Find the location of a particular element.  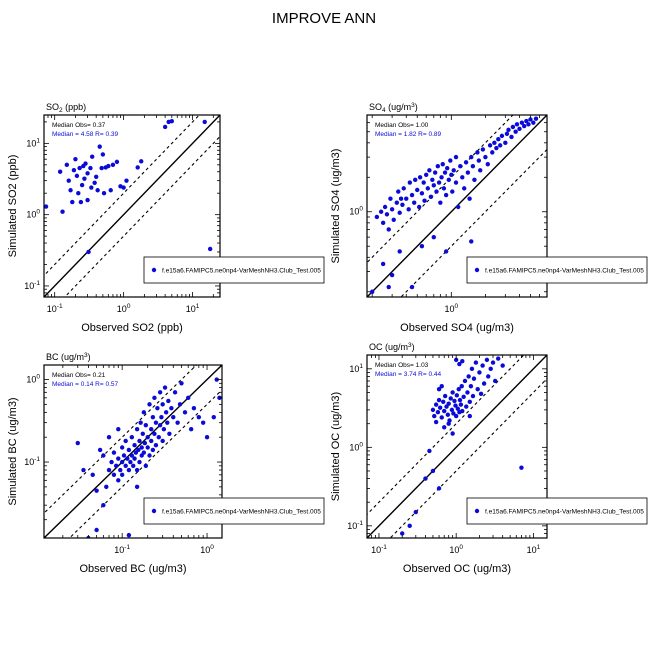

median-obs-text: Median Obs= 0.37 is located at coordinates (79, 125).